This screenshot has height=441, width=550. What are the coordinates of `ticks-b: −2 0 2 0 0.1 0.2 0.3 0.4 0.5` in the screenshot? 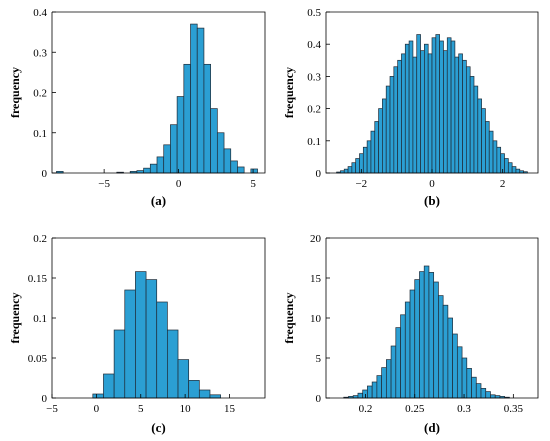 It's located at (406, 98).